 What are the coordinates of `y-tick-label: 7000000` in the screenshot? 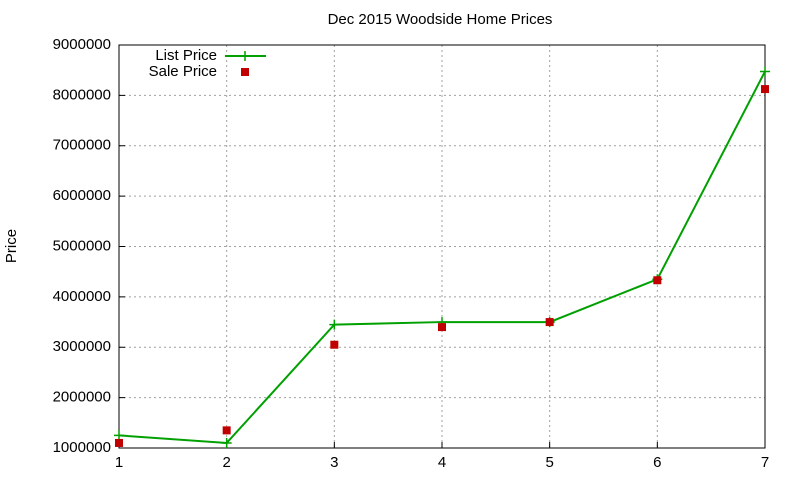 It's located at (82, 145).